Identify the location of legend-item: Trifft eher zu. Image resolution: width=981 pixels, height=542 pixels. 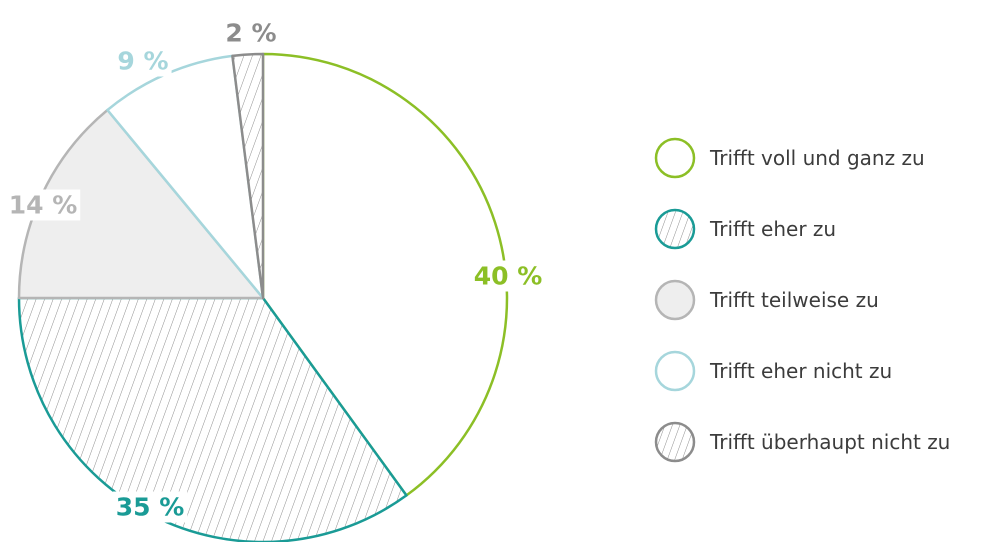
(745, 229).